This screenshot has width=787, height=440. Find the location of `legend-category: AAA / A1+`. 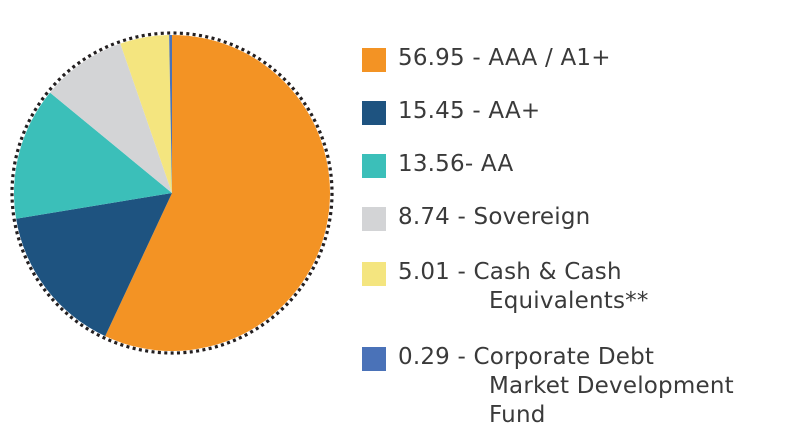

legend-category: AAA / A1+ is located at coordinates (549, 58).